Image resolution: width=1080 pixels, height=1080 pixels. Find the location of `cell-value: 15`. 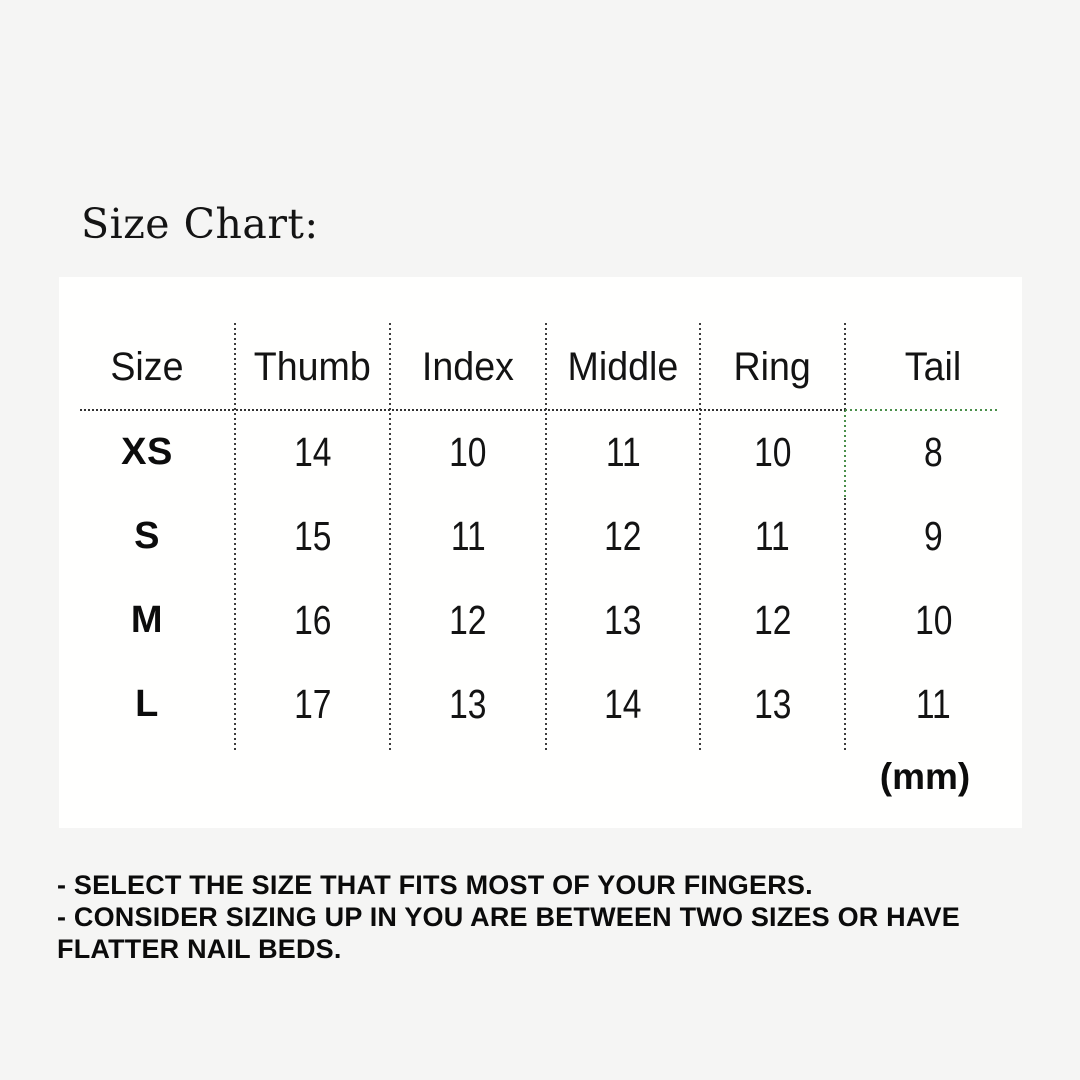

cell-value: 15 is located at coordinates (312, 535).